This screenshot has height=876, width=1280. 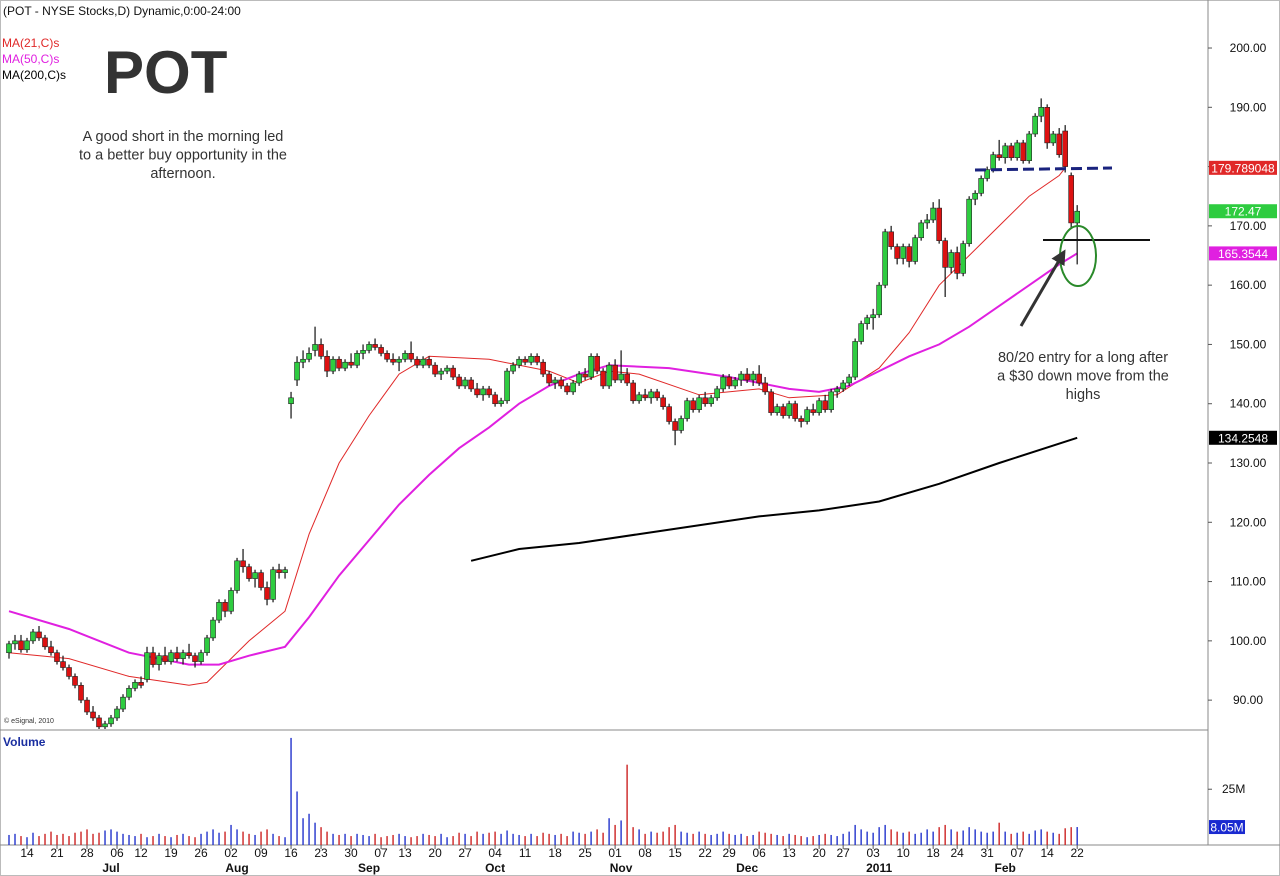 I want to click on x-tick-label: 06, so click(x=759, y=853).